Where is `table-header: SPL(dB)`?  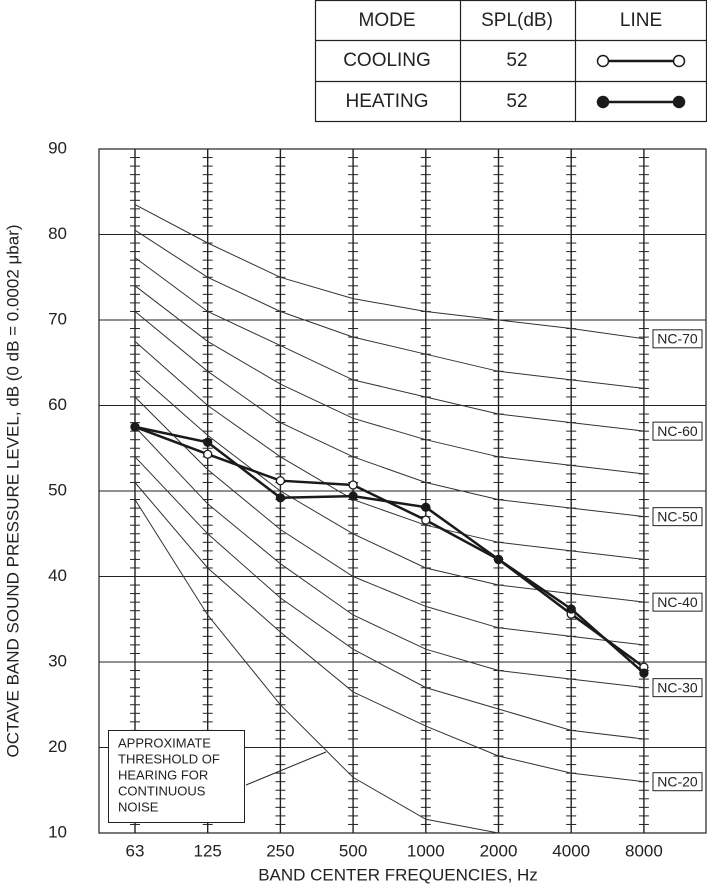 table-header: SPL(dB) is located at coordinates (517, 20).